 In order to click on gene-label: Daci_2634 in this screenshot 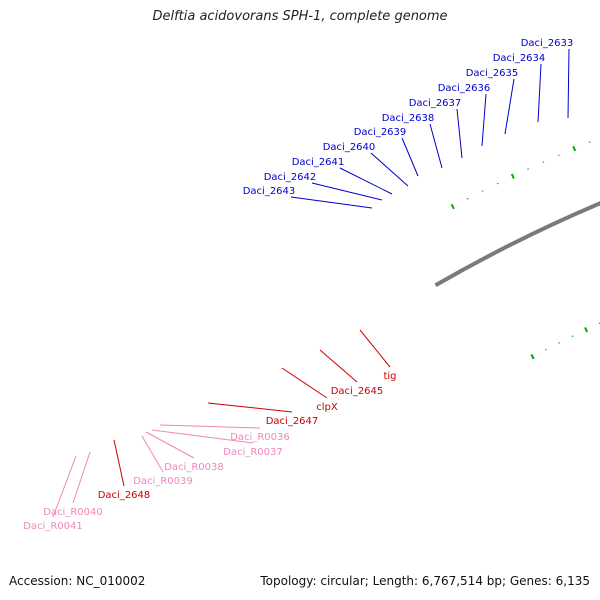, I will do `click(519, 58)`.